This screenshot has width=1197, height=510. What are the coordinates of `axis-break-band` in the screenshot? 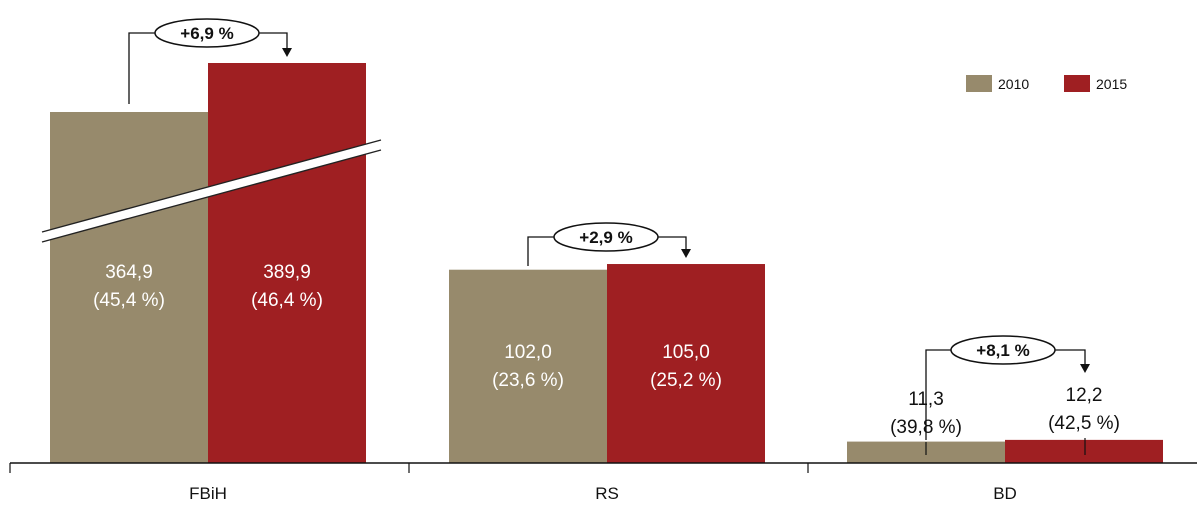 It's located at (211, 191).